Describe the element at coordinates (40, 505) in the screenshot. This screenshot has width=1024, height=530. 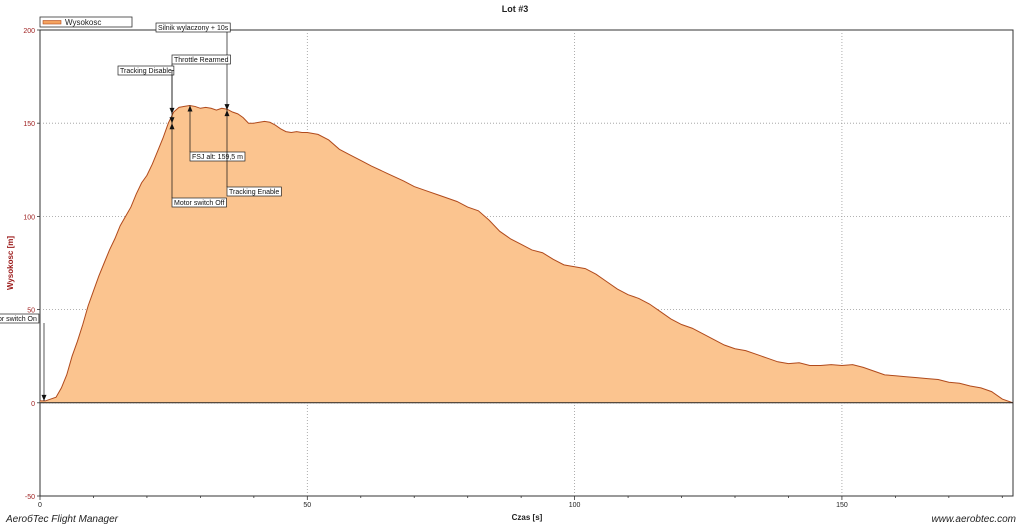
I see `x-tick-label: 0` at that location.